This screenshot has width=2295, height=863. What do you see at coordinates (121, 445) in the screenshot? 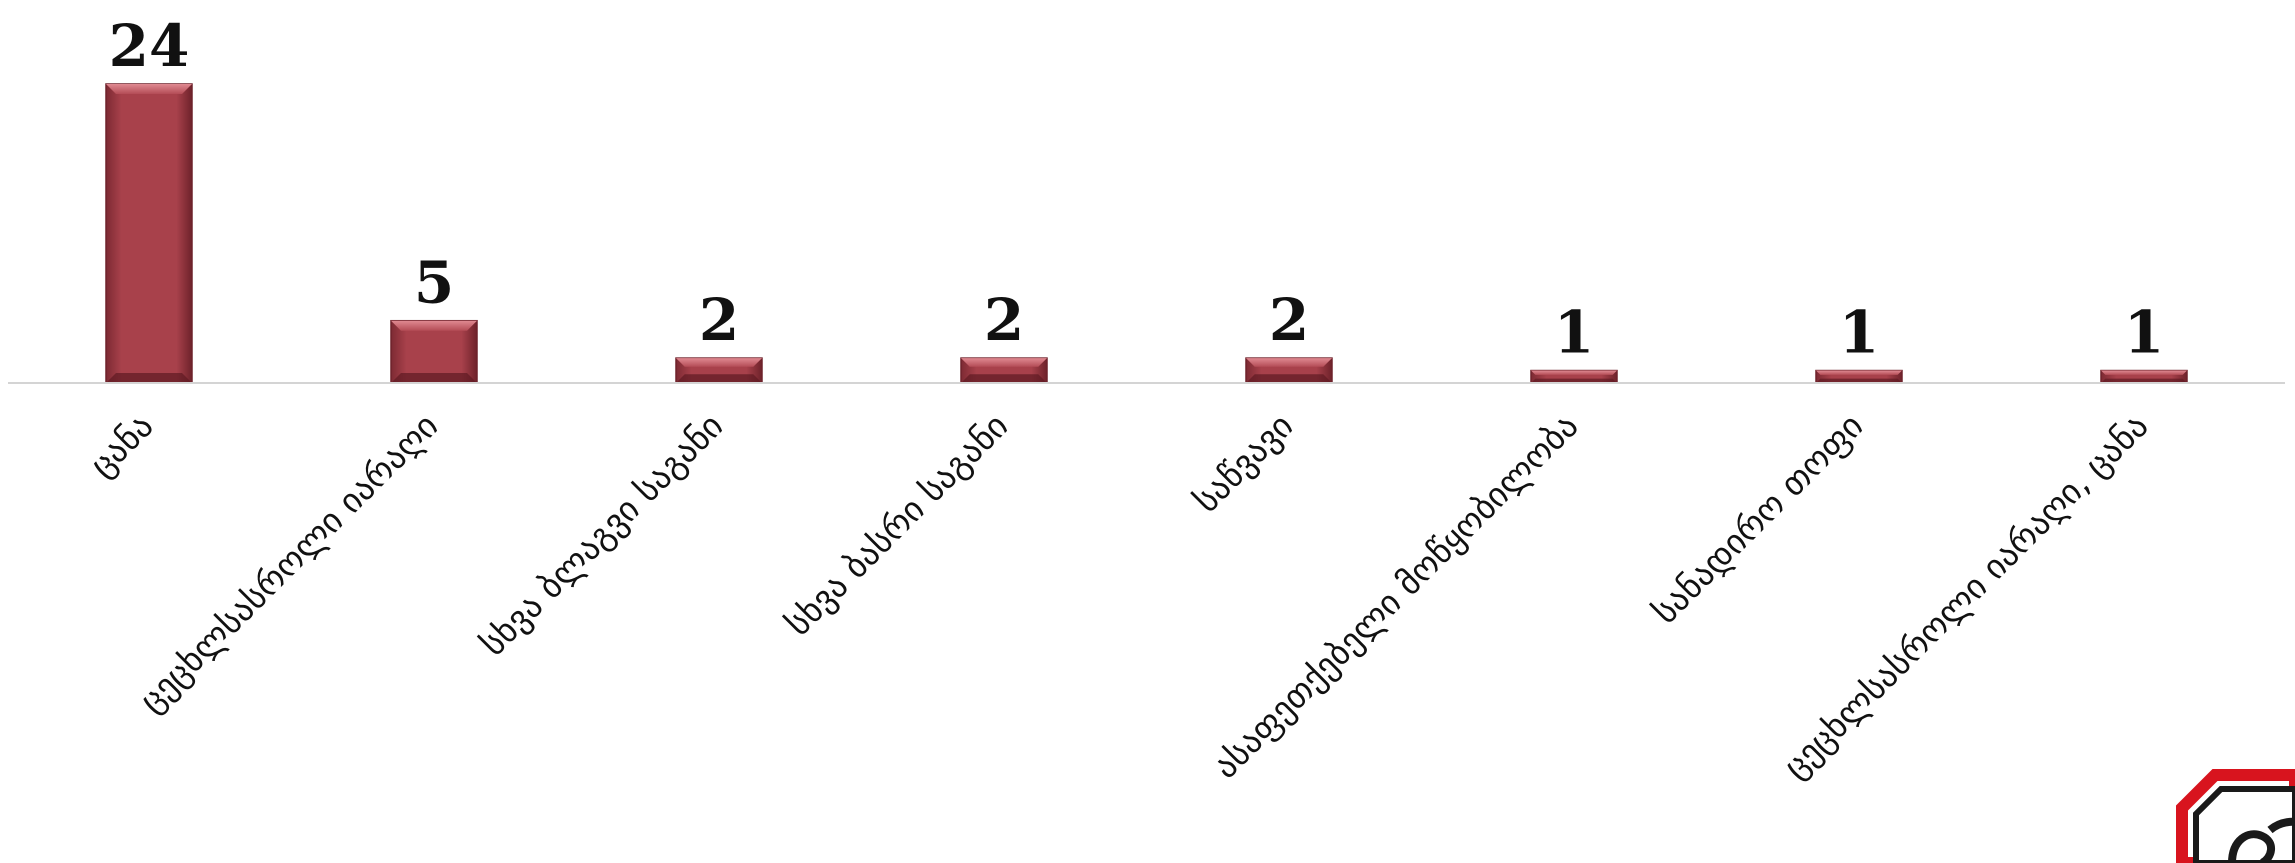
I see `category-label: ცანა` at bounding box center [121, 445].